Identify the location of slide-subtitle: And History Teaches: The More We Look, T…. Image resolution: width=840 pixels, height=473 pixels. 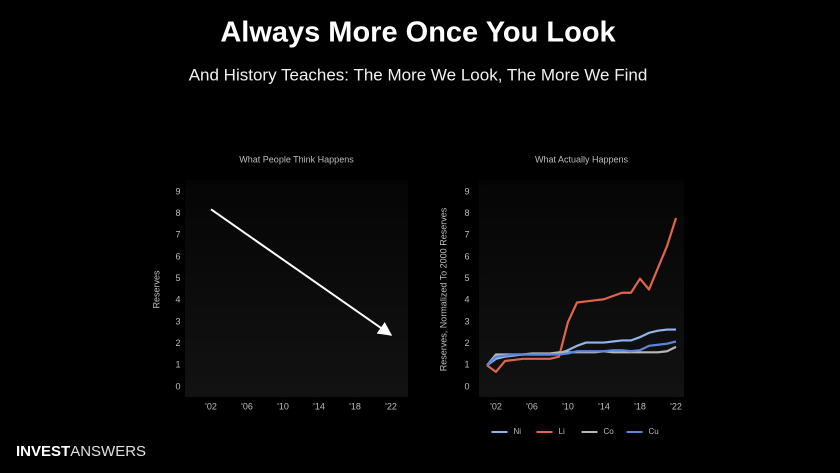
(418, 74).